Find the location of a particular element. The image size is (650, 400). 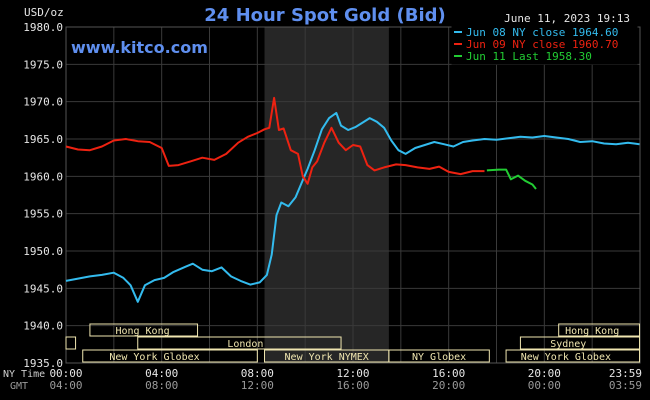

x-tick-label-gmt: 20:00 is located at coordinates (448, 385).